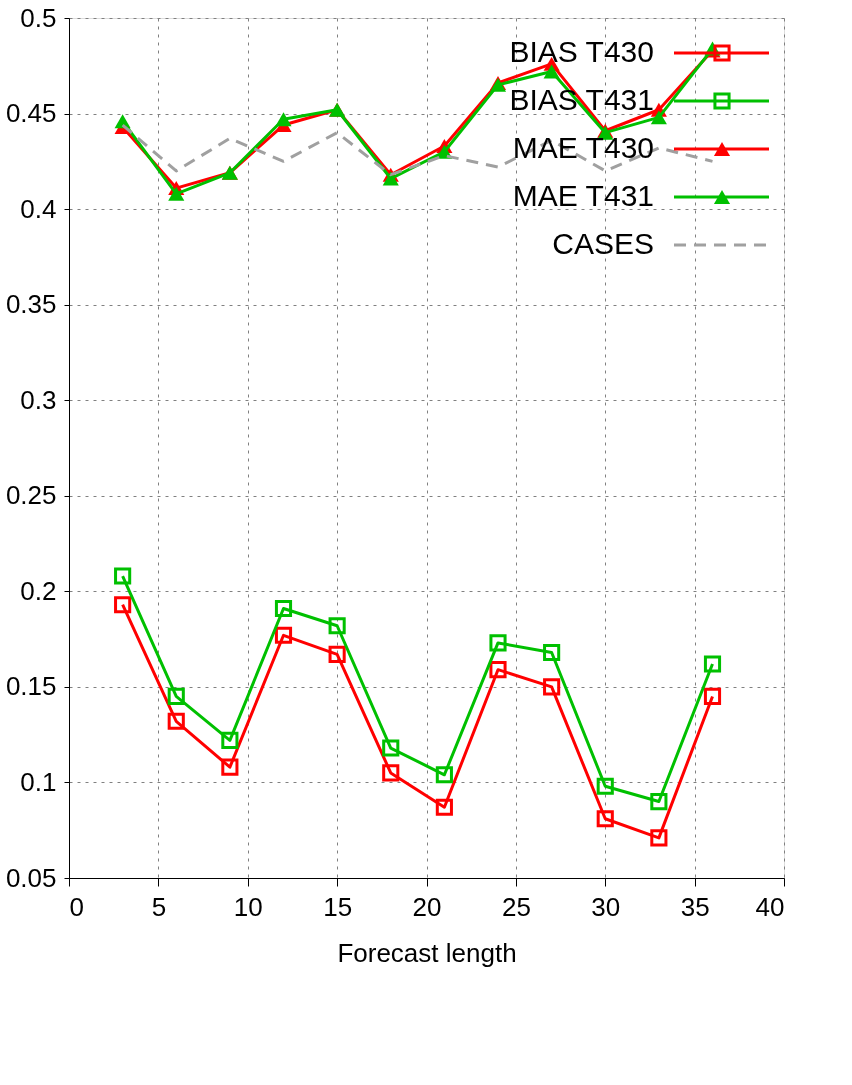 This screenshot has height=1085, width=852. I want to click on x-tick-label: 30, so click(606, 906).